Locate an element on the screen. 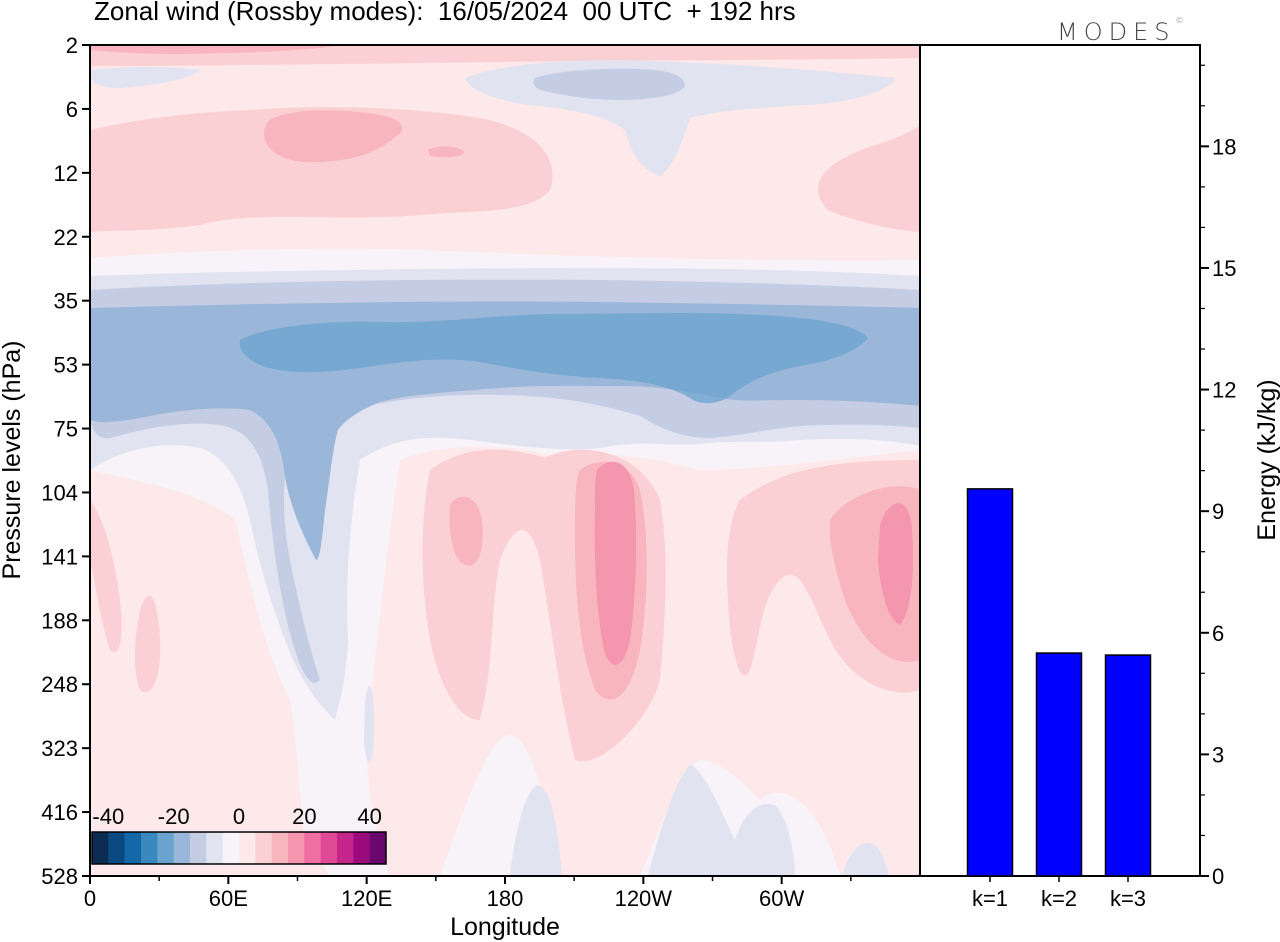 This screenshot has width=1280, height=942. y-tick-label: 6 is located at coordinates (72, 109).